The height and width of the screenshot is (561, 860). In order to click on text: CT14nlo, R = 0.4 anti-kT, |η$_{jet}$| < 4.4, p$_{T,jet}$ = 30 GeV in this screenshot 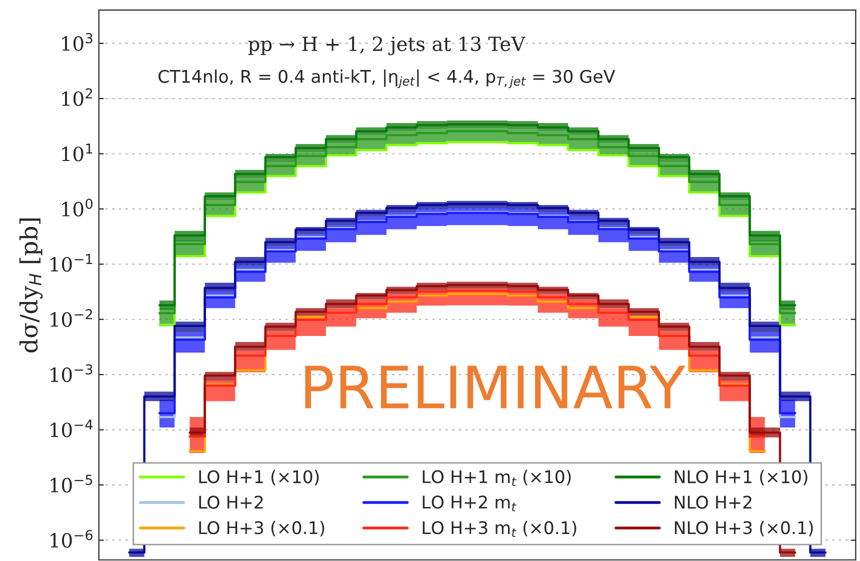, I will do `click(387, 78)`.